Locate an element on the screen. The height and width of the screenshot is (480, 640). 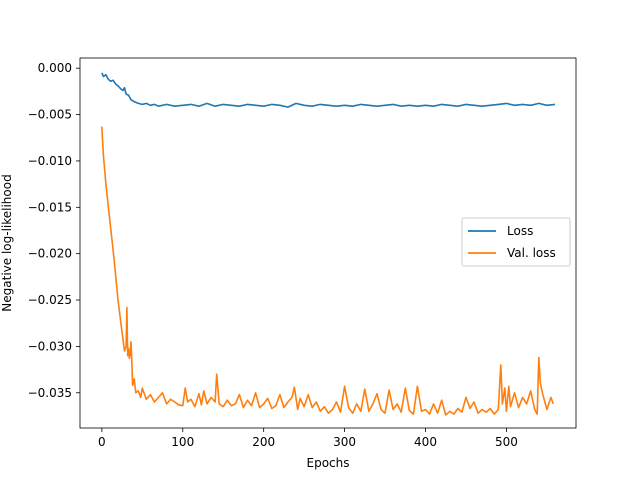
legend-frame is located at coordinates (516, 242).